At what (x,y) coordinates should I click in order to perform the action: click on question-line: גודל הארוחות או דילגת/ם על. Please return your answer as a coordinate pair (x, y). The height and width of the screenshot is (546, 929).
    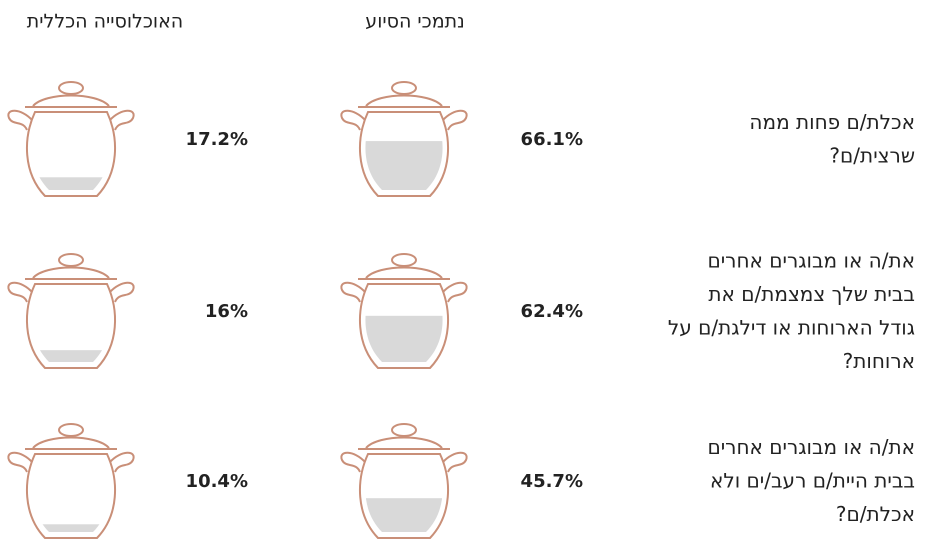
    Looking at the image, I should click on (791, 327).